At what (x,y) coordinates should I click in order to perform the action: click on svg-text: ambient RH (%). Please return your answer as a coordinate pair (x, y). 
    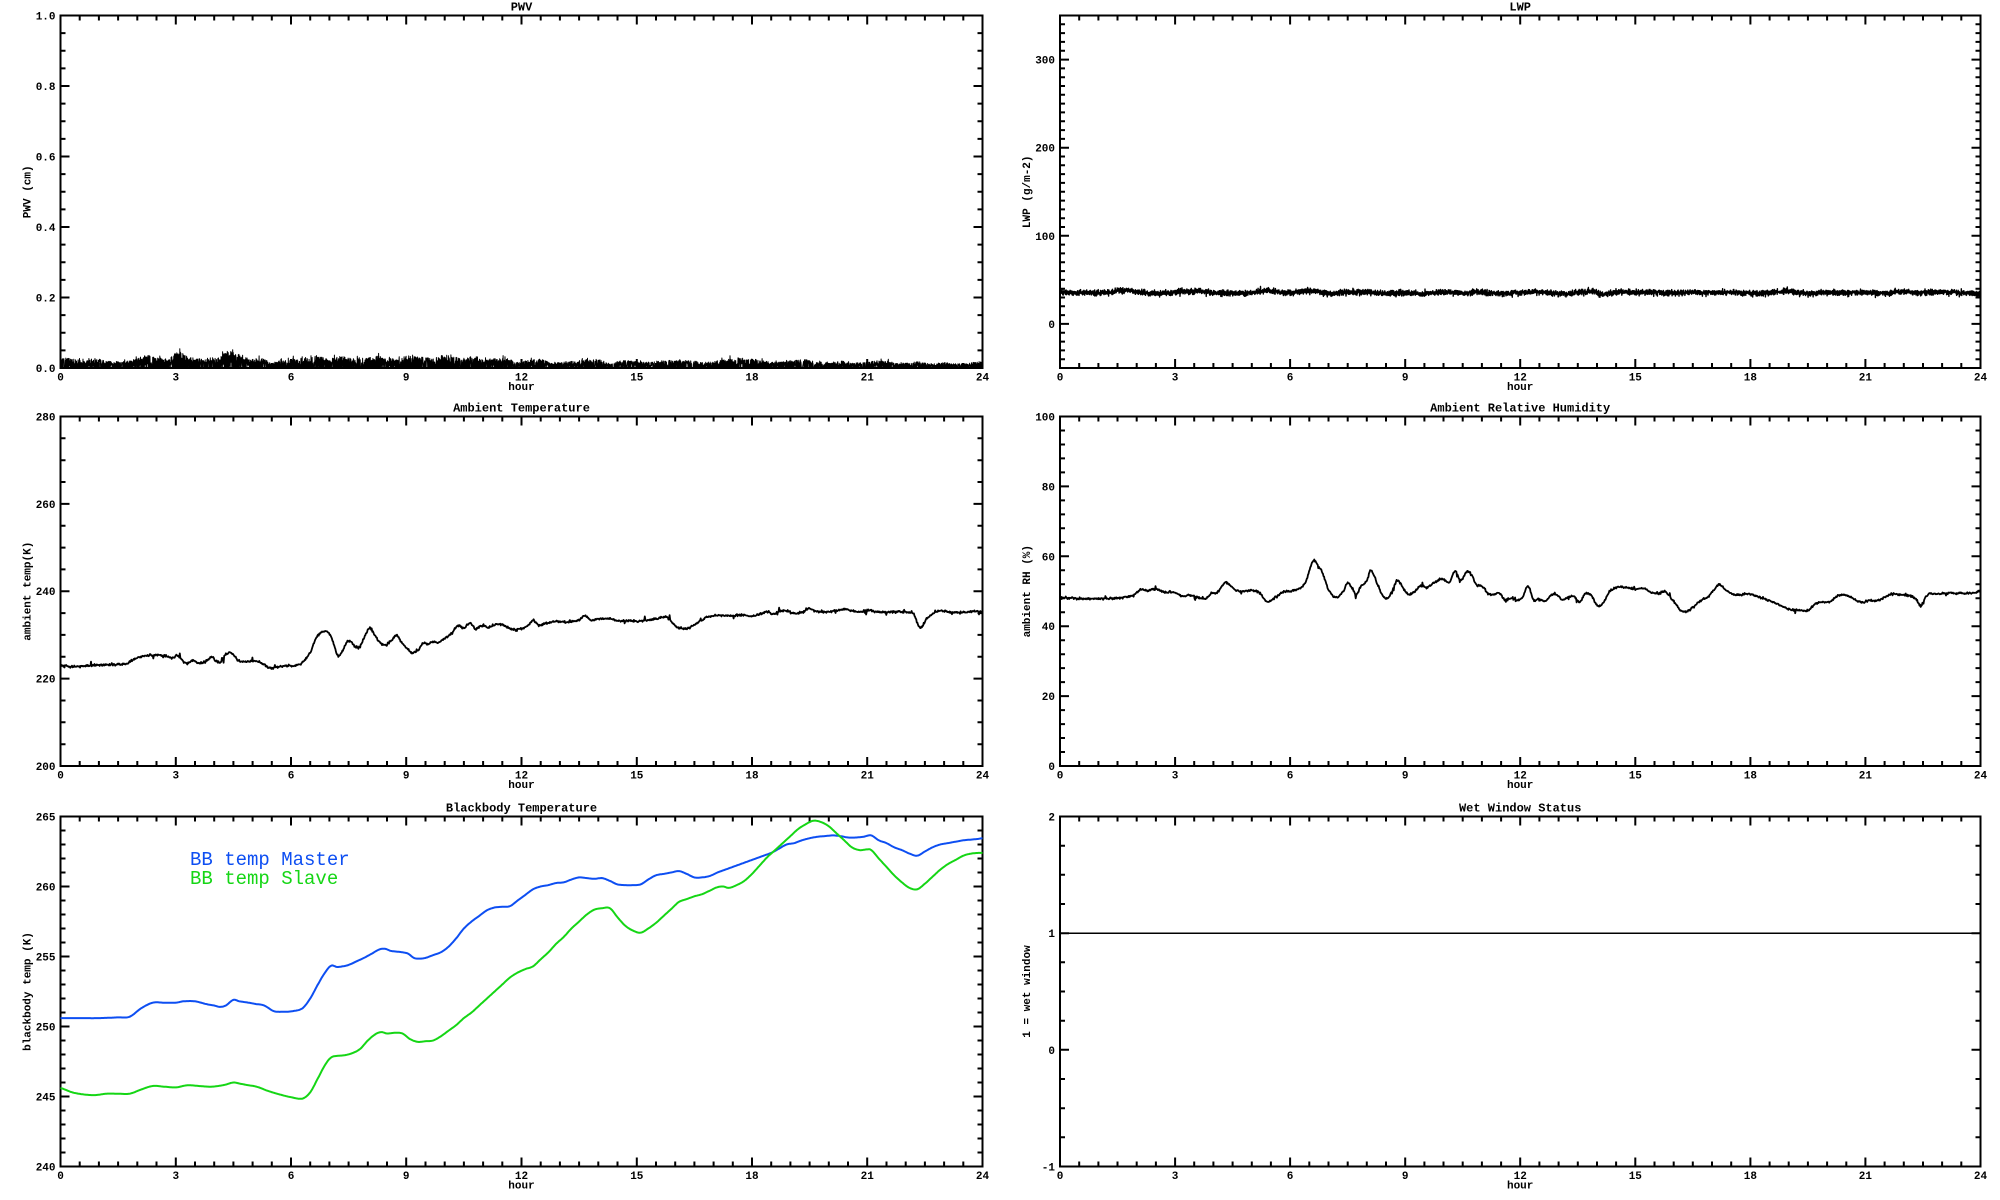
    Looking at the image, I should click on (1028, 591).